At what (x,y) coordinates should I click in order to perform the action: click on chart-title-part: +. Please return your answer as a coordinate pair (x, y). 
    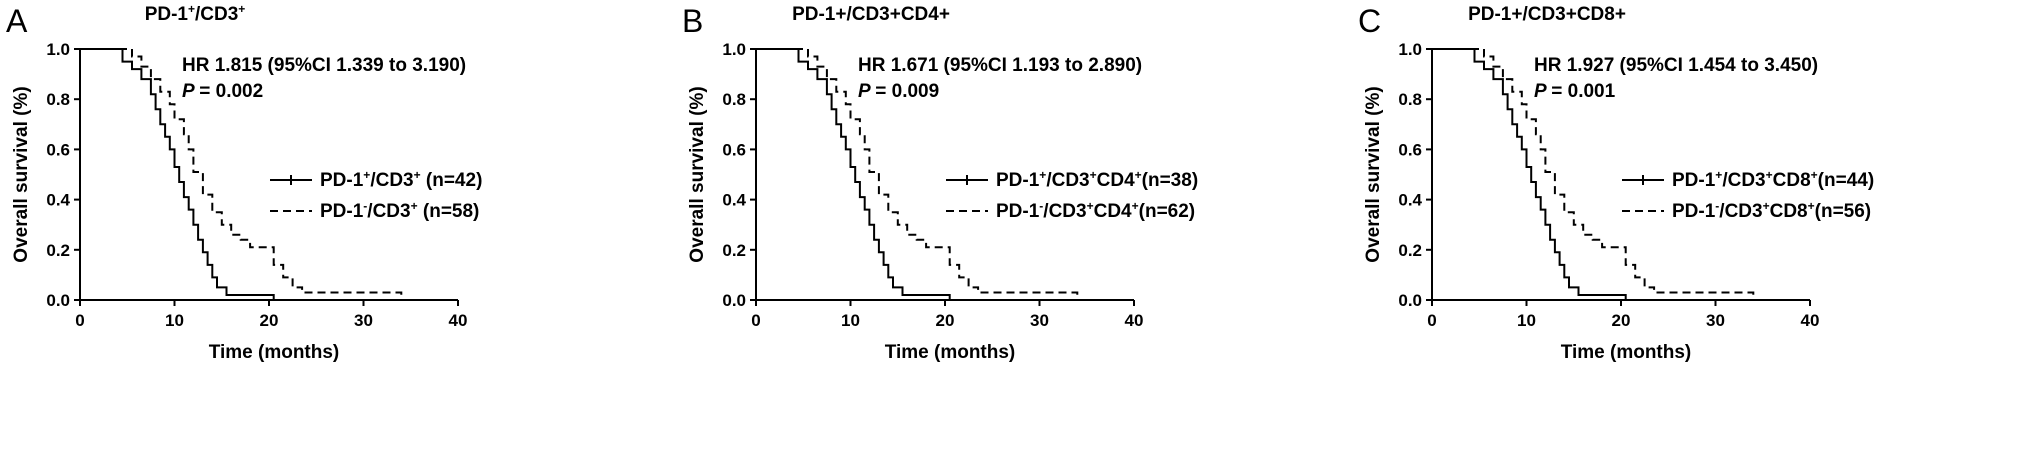
    Looking at the image, I should click on (191, 9).